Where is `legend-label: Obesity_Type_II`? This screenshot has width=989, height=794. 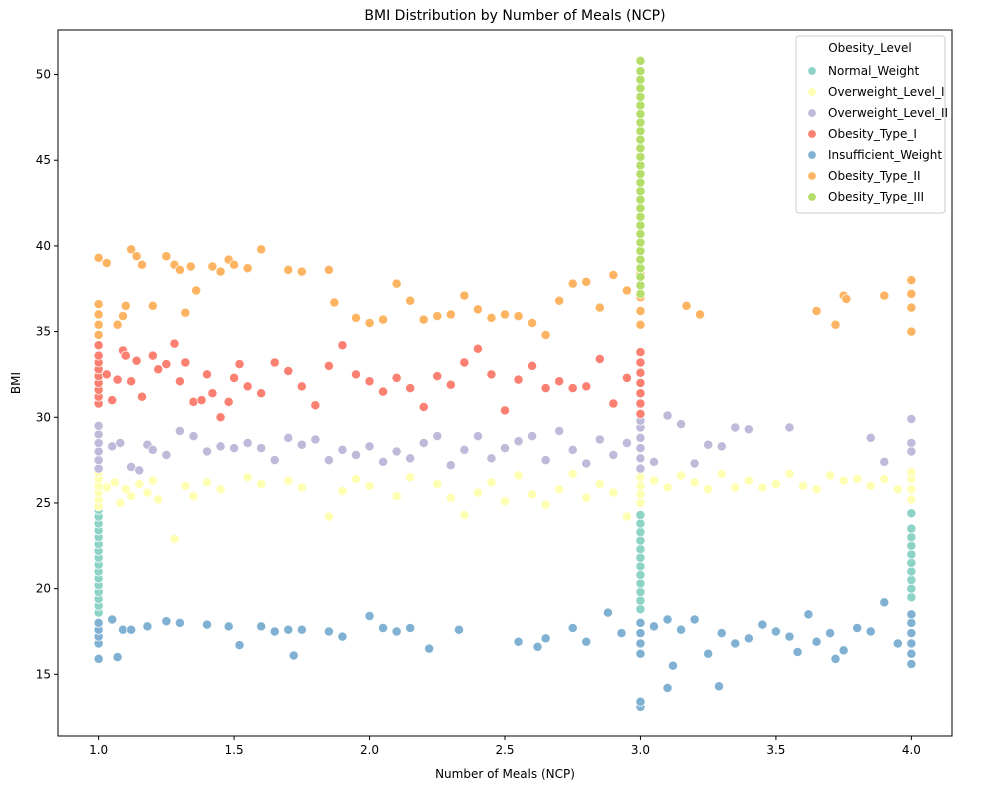 legend-label: Obesity_Type_II is located at coordinates (874, 176).